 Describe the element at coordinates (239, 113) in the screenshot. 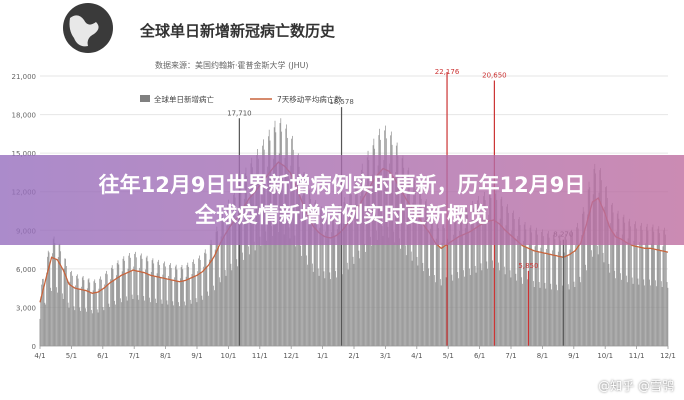

I see `annotation-label: 17,710` at that location.